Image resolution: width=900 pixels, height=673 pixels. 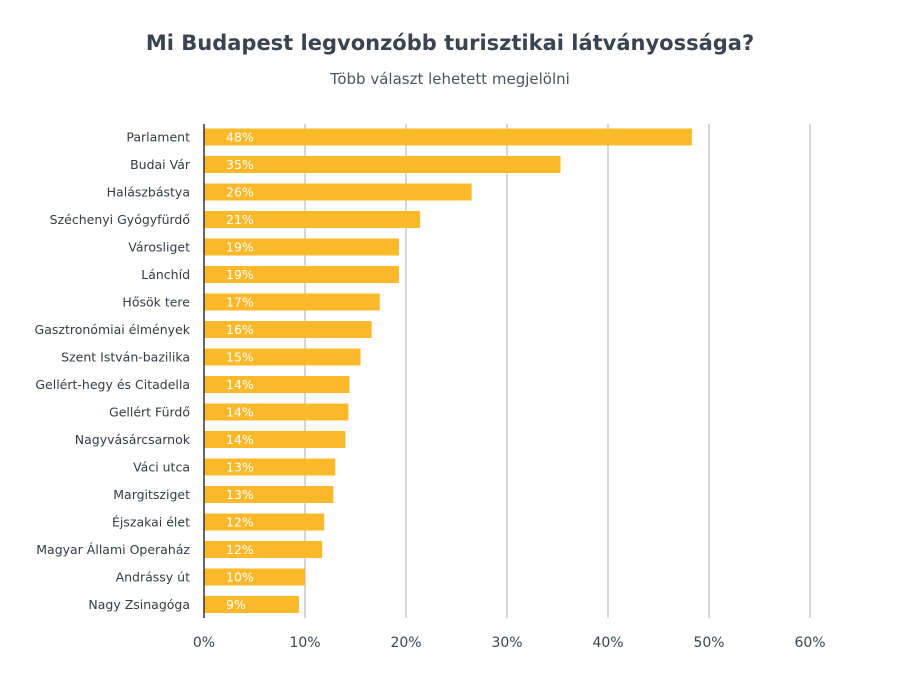 I want to click on x-tick-label: 40%, so click(x=607, y=643).